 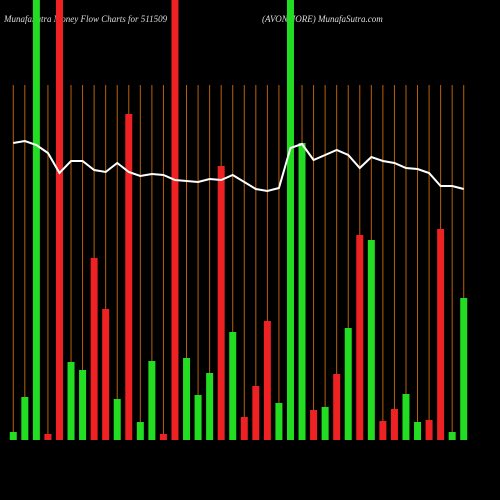 I want to click on chart-subtitle: (AVONMORE) MunafaSutra.com, so click(x=322, y=19).